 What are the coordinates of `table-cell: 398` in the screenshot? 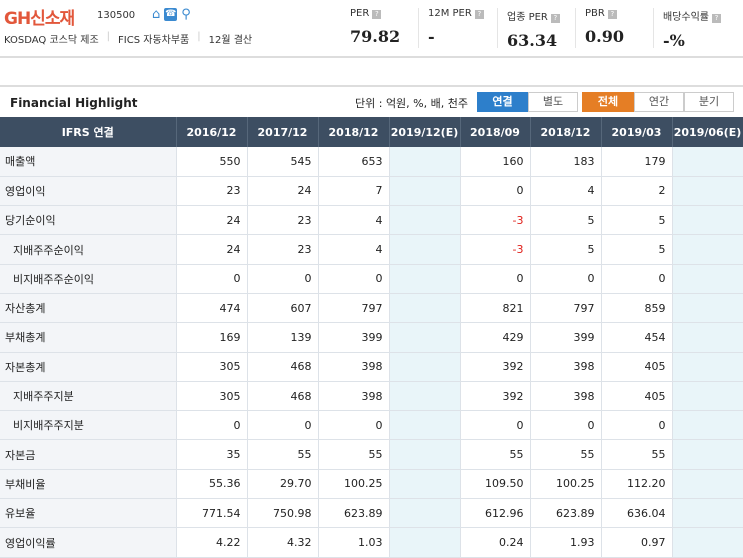 It's located at (354, 367).